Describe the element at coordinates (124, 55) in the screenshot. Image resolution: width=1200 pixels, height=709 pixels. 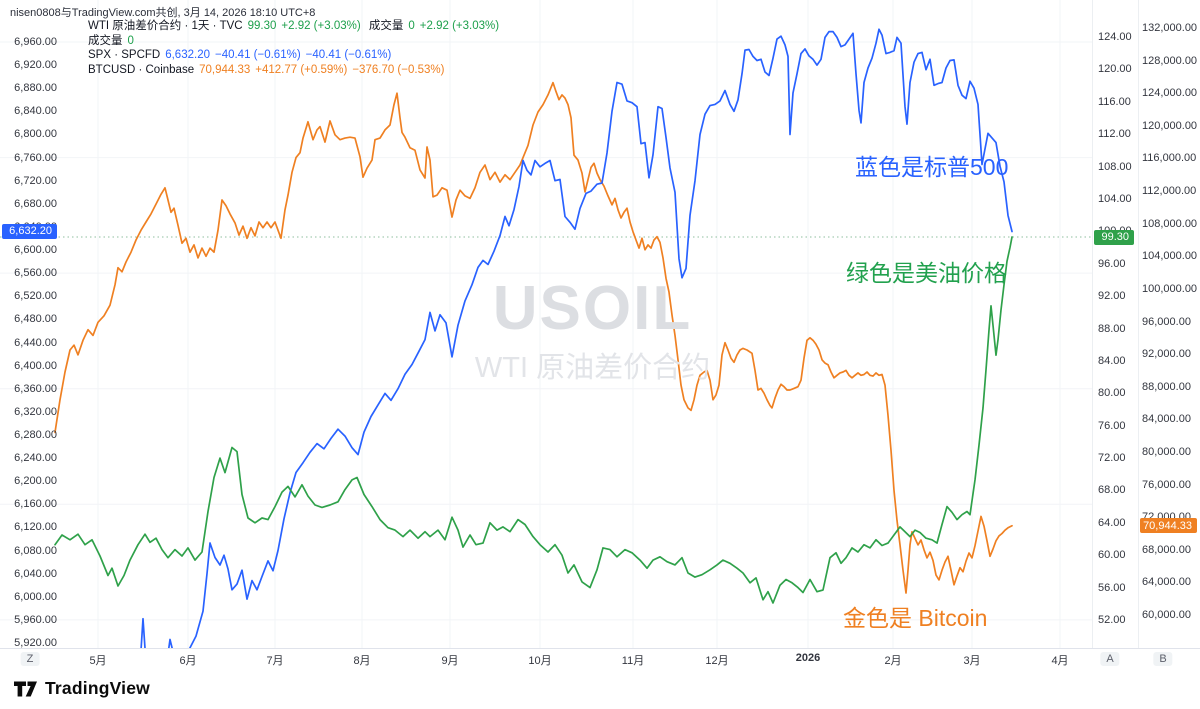
I see `legend-segment: SPX · SPCFD` at that location.